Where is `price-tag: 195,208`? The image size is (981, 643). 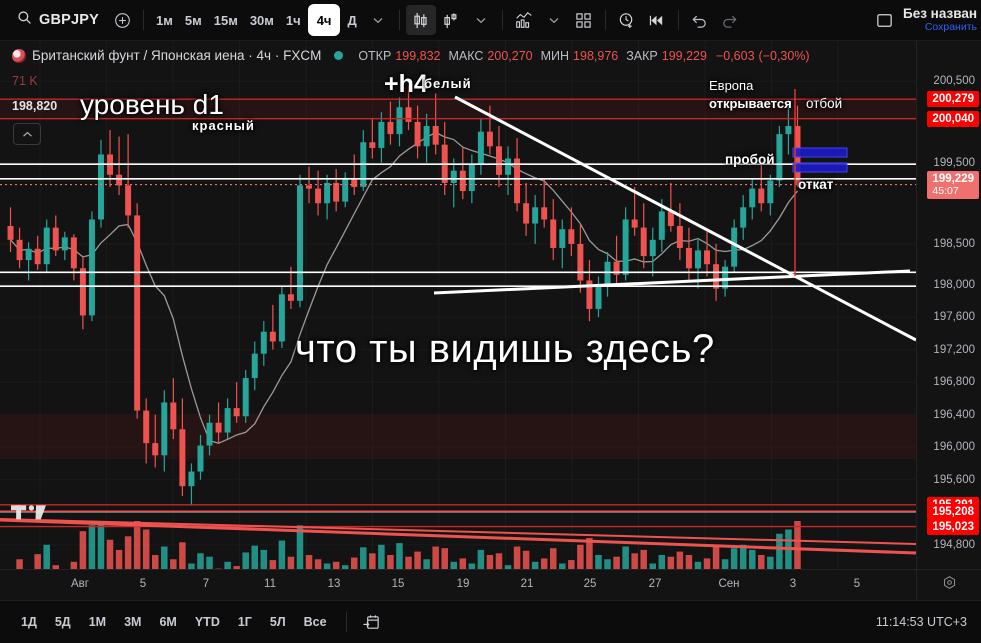
price-tag: 195,208 is located at coordinates (953, 511).